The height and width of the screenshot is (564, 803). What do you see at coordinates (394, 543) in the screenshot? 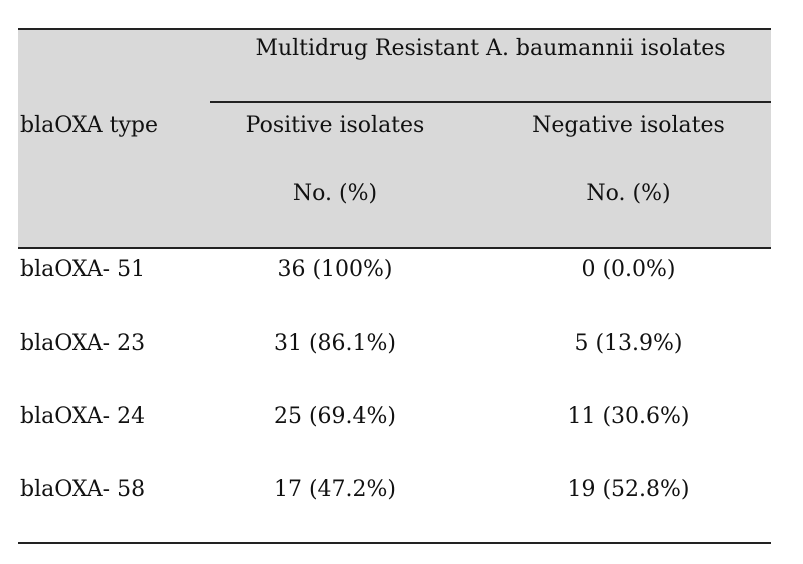
I see `table-bottom-rule` at bounding box center [394, 543].